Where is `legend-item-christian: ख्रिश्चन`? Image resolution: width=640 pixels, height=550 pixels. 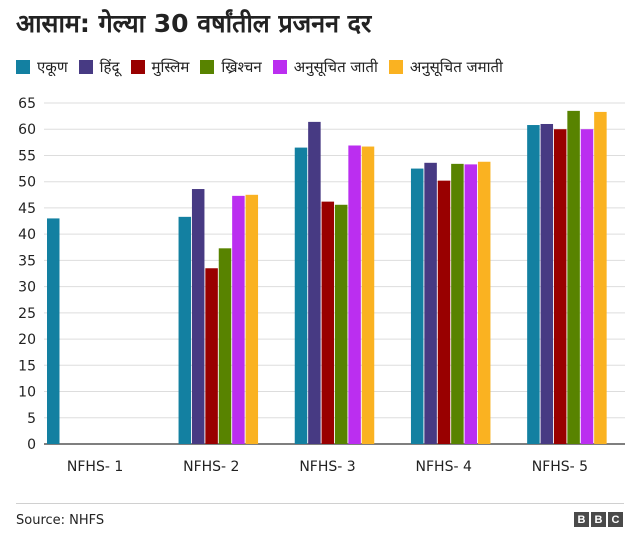
legend-item-christian: ख्रिश्चन is located at coordinates (231, 67).